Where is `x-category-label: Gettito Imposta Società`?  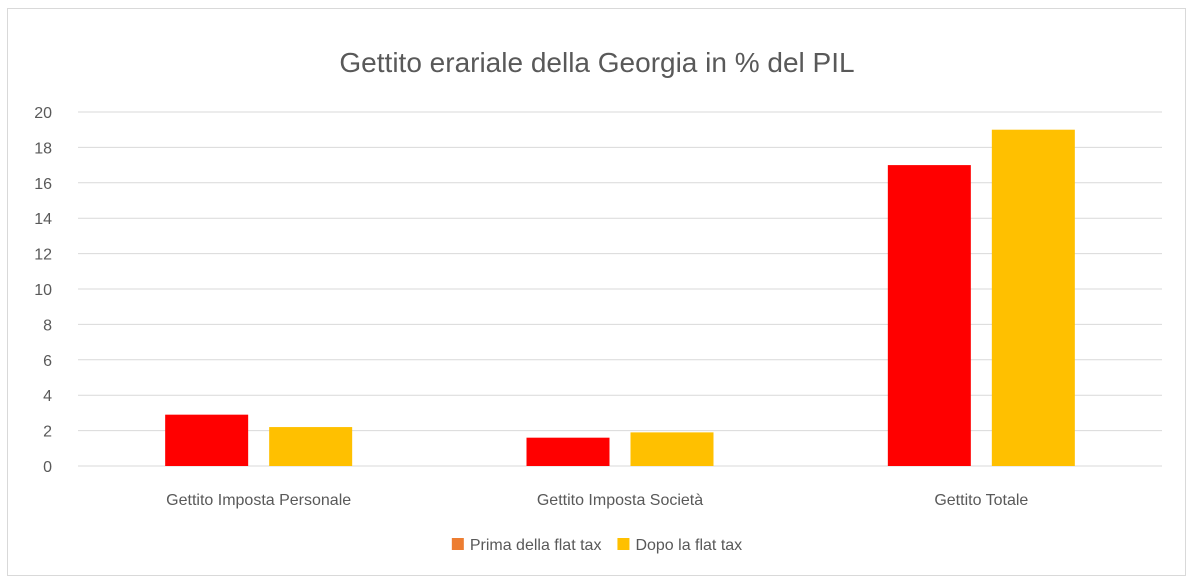
x-category-label: Gettito Imposta Società is located at coordinates (620, 500).